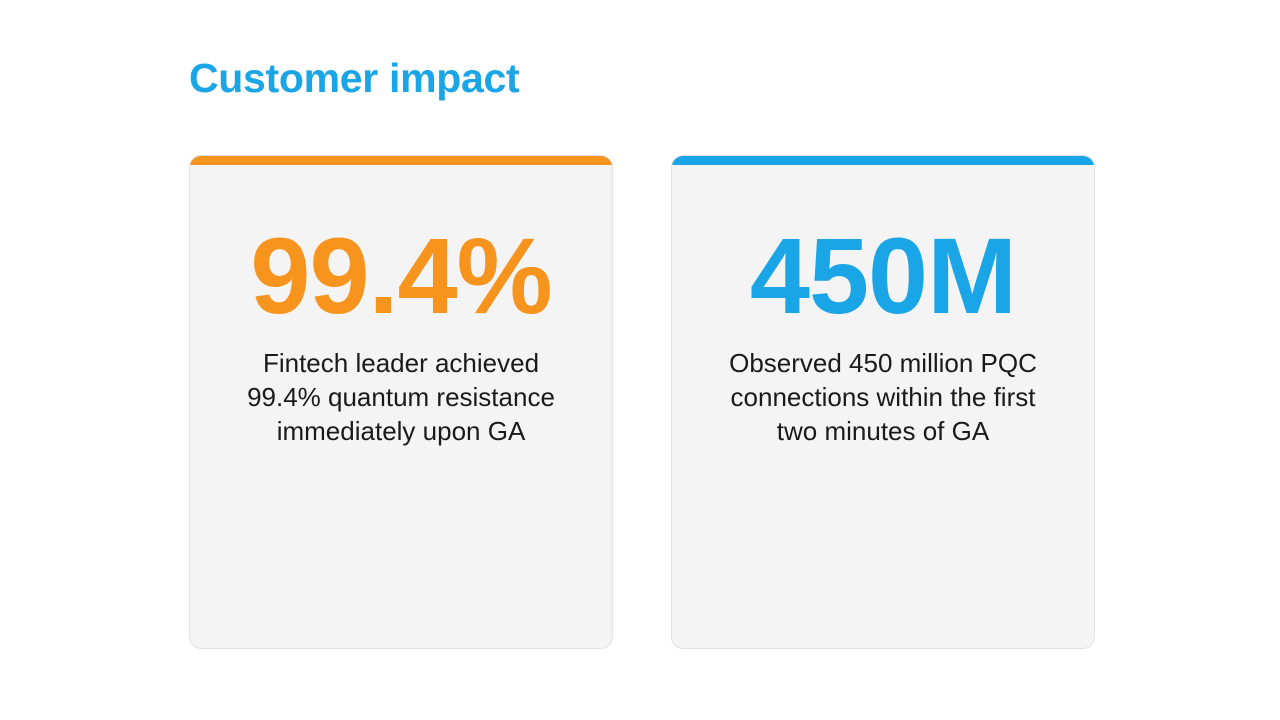 The height and width of the screenshot is (720, 1280). What do you see at coordinates (354, 78) in the screenshot?
I see `slide-title: Customer impact` at bounding box center [354, 78].